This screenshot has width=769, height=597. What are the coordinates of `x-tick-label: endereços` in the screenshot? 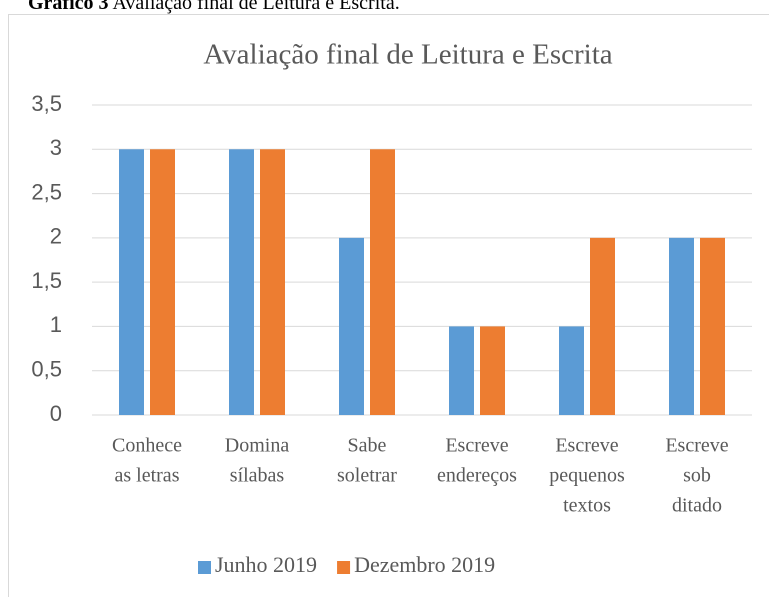 It's located at (477, 476).